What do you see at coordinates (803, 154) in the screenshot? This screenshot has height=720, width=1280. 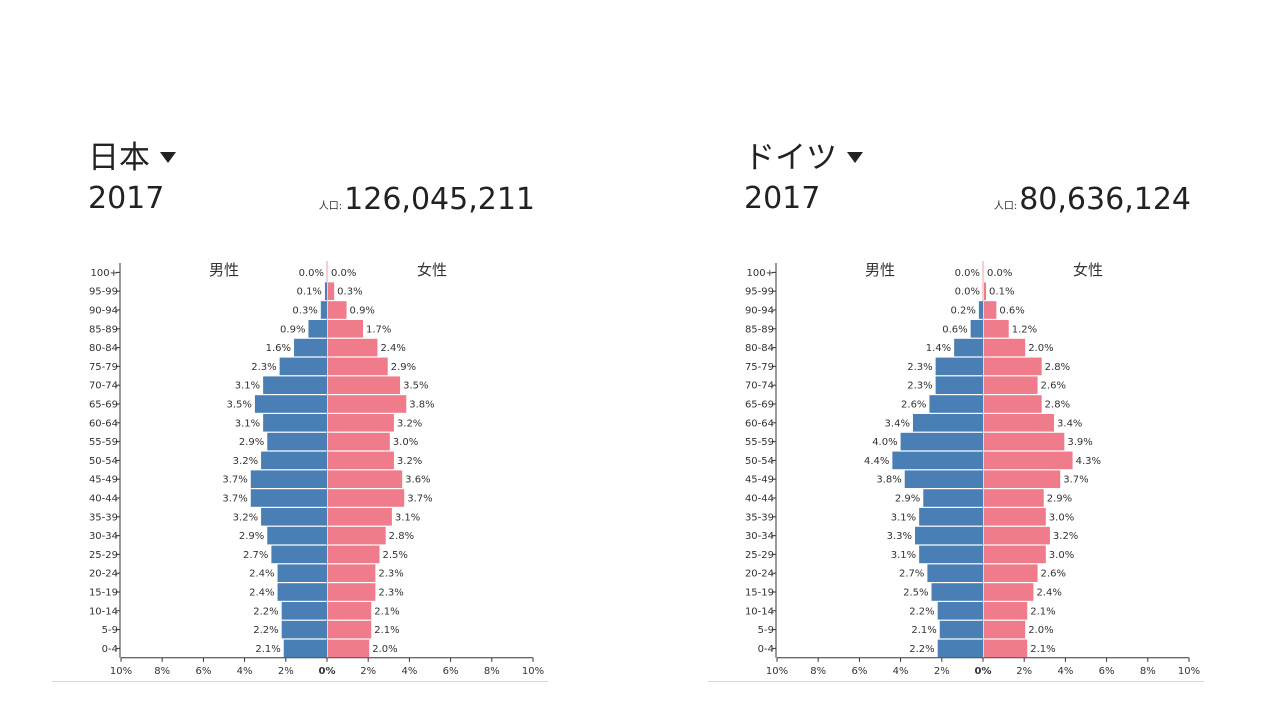 I see `country-selector: ドイツ` at bounding box center [803, 154].